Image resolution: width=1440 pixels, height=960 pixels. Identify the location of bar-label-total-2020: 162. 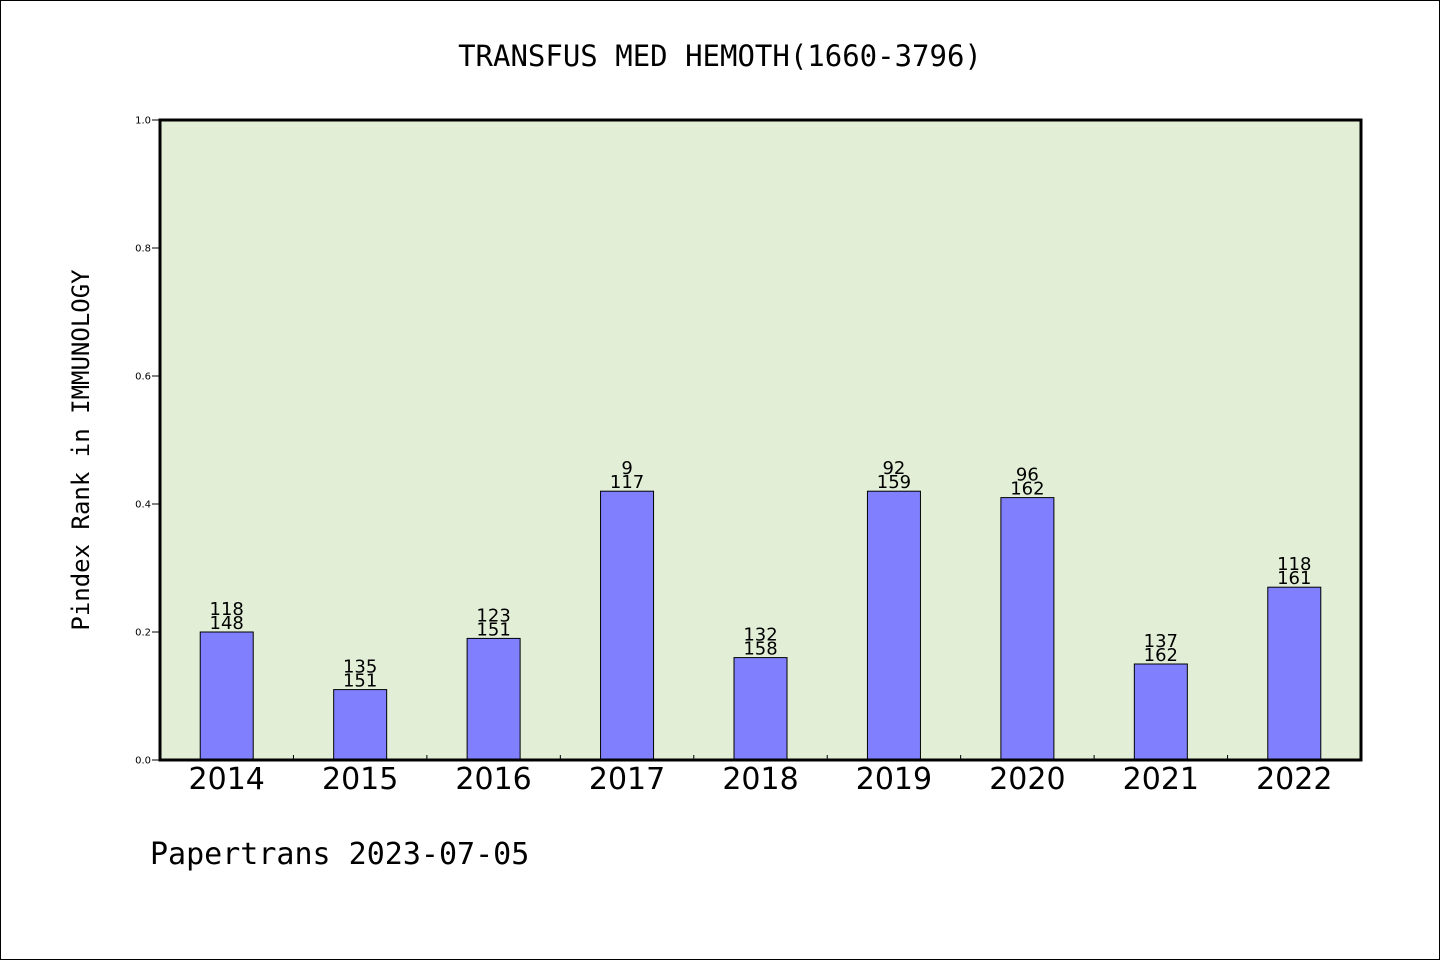
(1027, 489).